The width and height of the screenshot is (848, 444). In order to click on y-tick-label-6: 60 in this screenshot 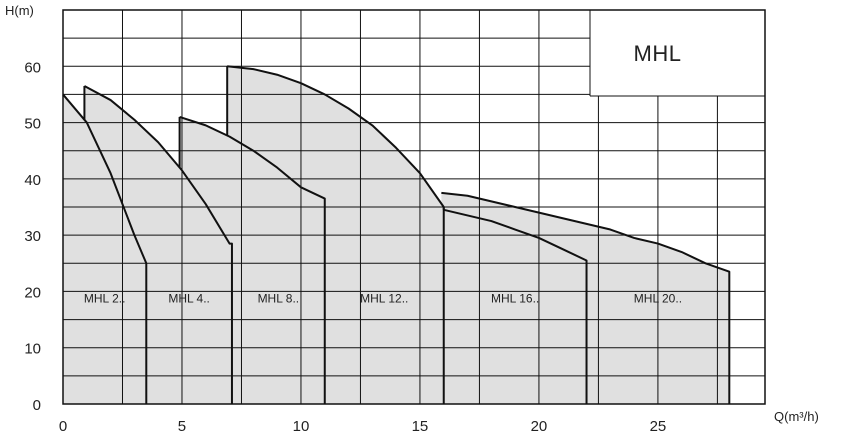, I will do `click(32, 67)`.